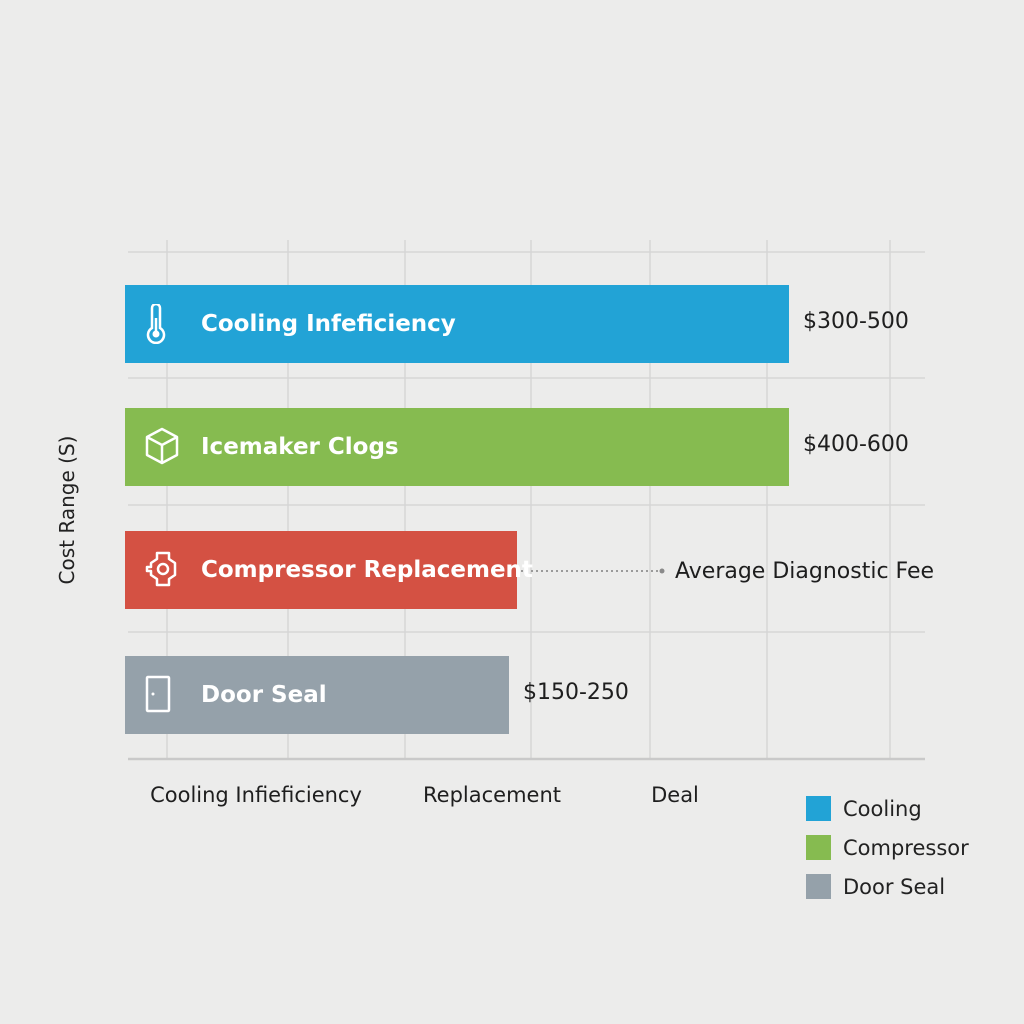 The width and height of the screenshot is (1024, 1024). What do you see at coordinates (882, 808) in the screenshot?
I see `legend-label: Cooling` at bounding box center [882, 808].